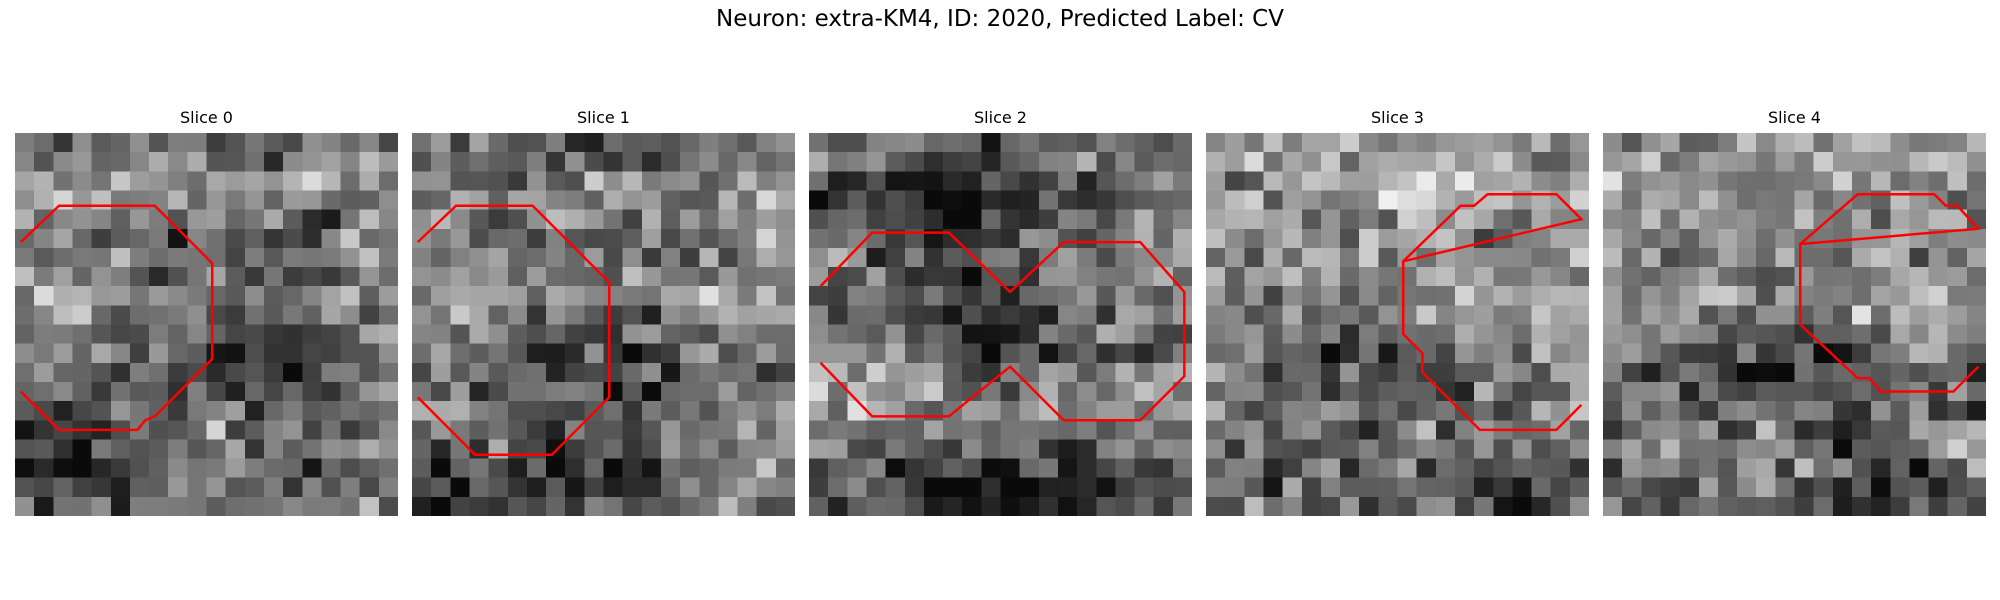 This screenshot has width=2000, height=600. I want to click on slice-panel-0: Slice 0, so click(206, 312).